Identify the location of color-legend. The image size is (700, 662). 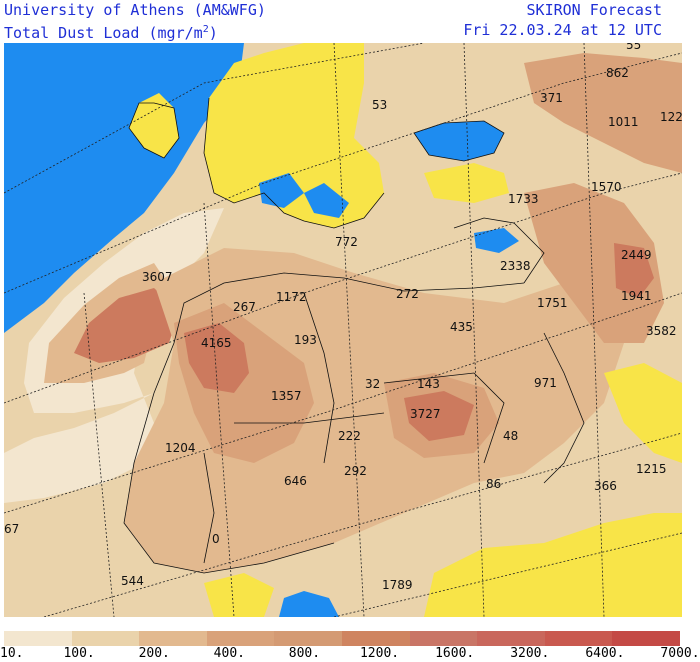
(342, 638).